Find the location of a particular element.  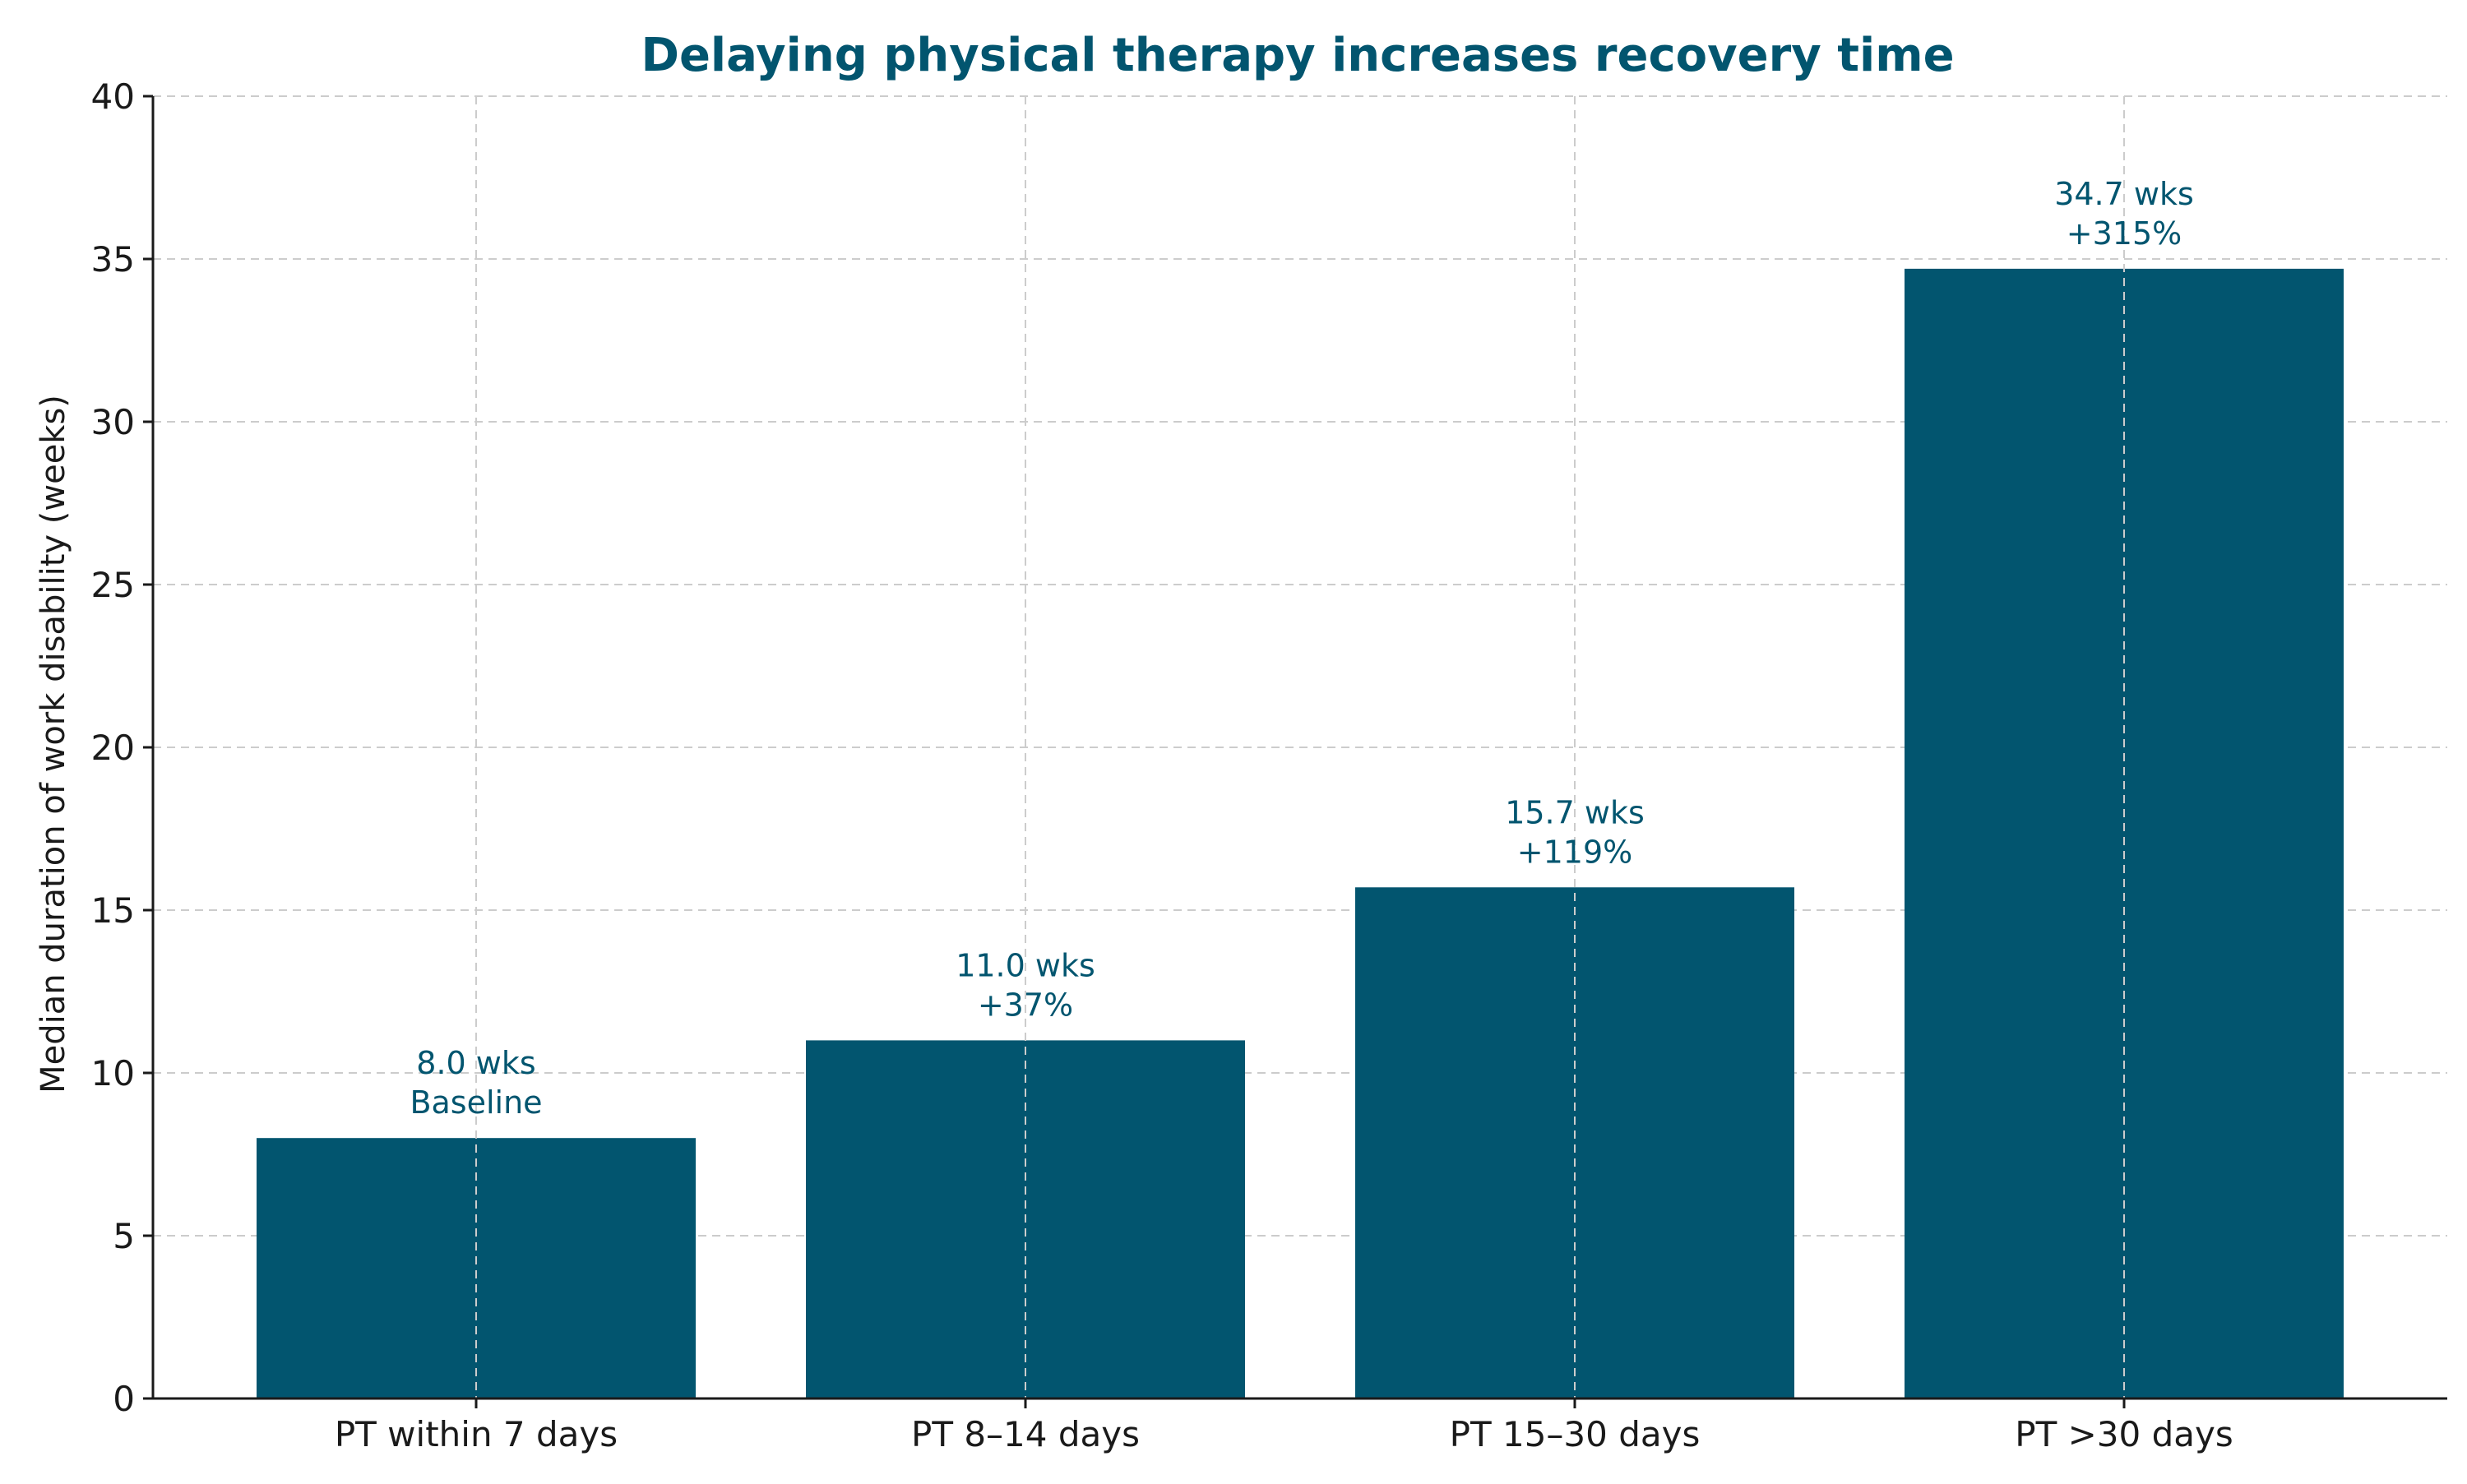

y-tick-label: 25 is located at coordinates (113, 585).